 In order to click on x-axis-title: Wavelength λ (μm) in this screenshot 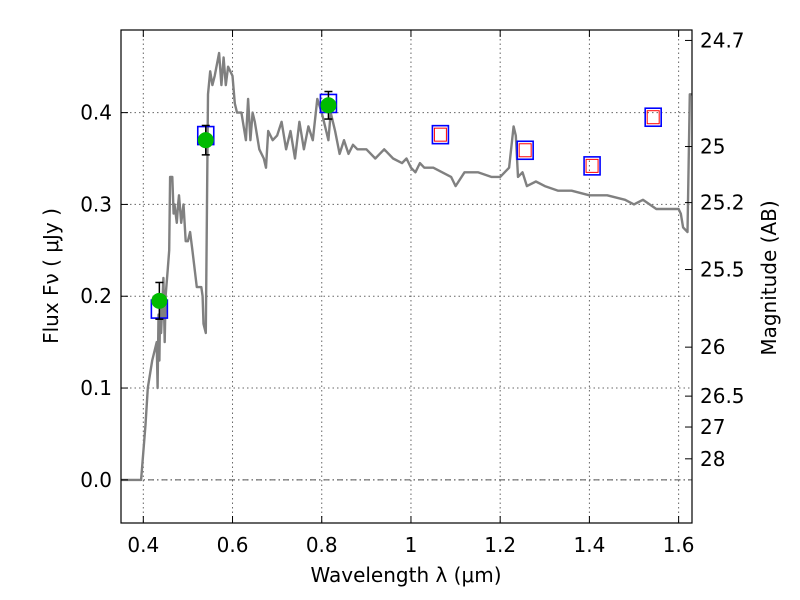, I will do `click(405, 575)`.